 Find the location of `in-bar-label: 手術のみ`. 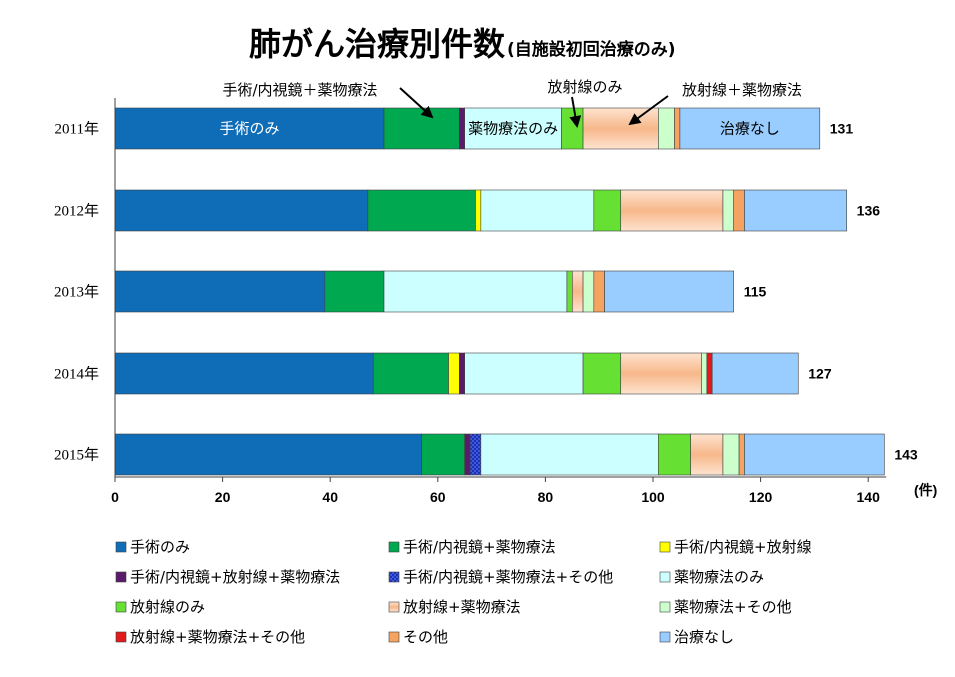

in-bar-label: 手術のみ is located at coordinates (249, 129).